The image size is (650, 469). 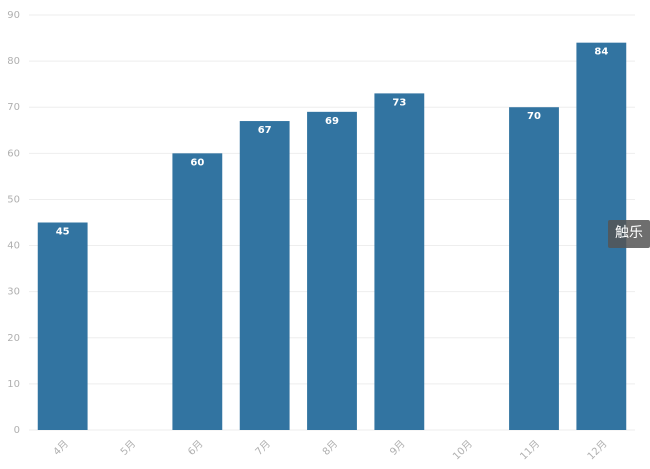 I want to click on x-tick-label: 8月, so click(x=330, y=448).